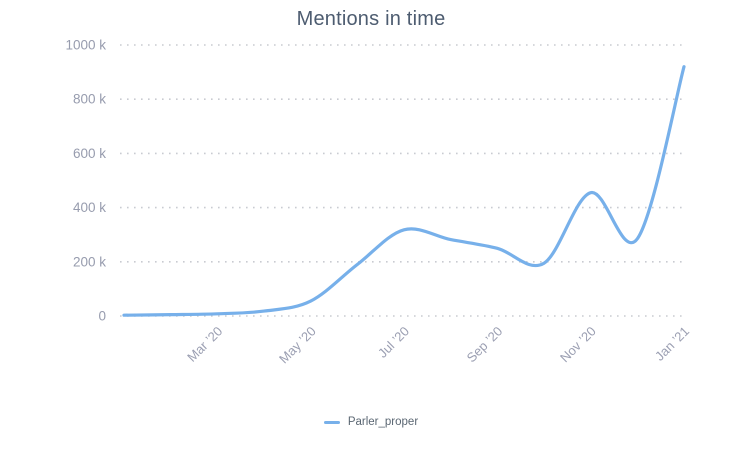  What do you see at coordinates (204, 344) in the screenshot?
I see `x-axis-label: Mar ’20` at bounding box center [204, 344].